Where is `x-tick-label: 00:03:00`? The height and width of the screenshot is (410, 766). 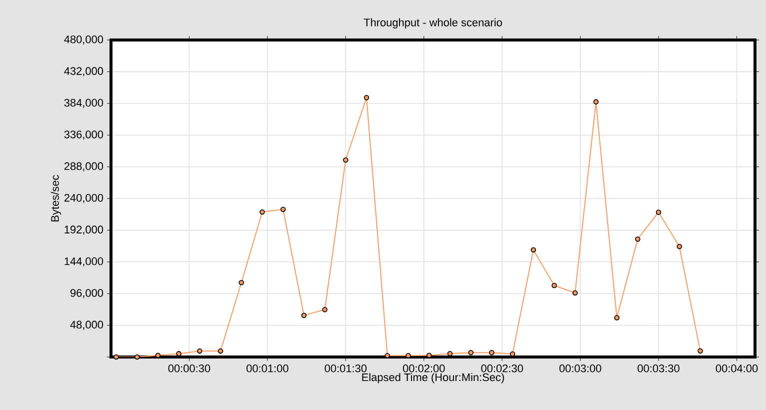
x-tick-label: 00:03:00 is located at coordinates (580, 368).